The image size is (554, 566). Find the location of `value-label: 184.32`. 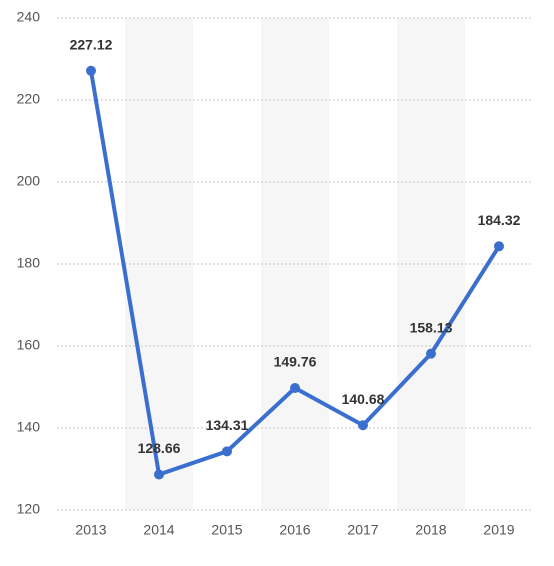

value-label: 184.32 is located at coordinates (499, 220).